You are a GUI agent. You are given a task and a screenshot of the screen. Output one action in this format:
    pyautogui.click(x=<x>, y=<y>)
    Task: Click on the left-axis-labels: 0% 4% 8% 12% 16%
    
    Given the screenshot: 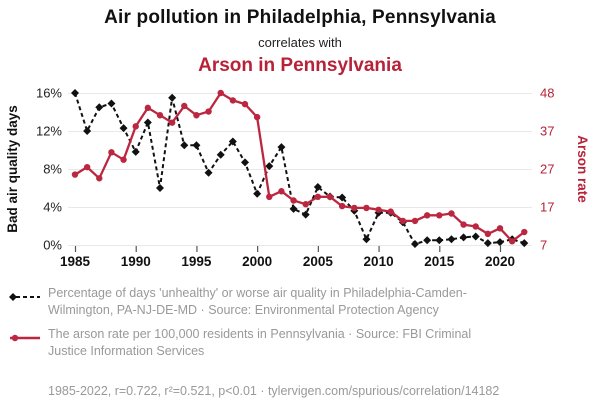 What is the action you would take?
    pyautogui.click(x=49, y=169)
    